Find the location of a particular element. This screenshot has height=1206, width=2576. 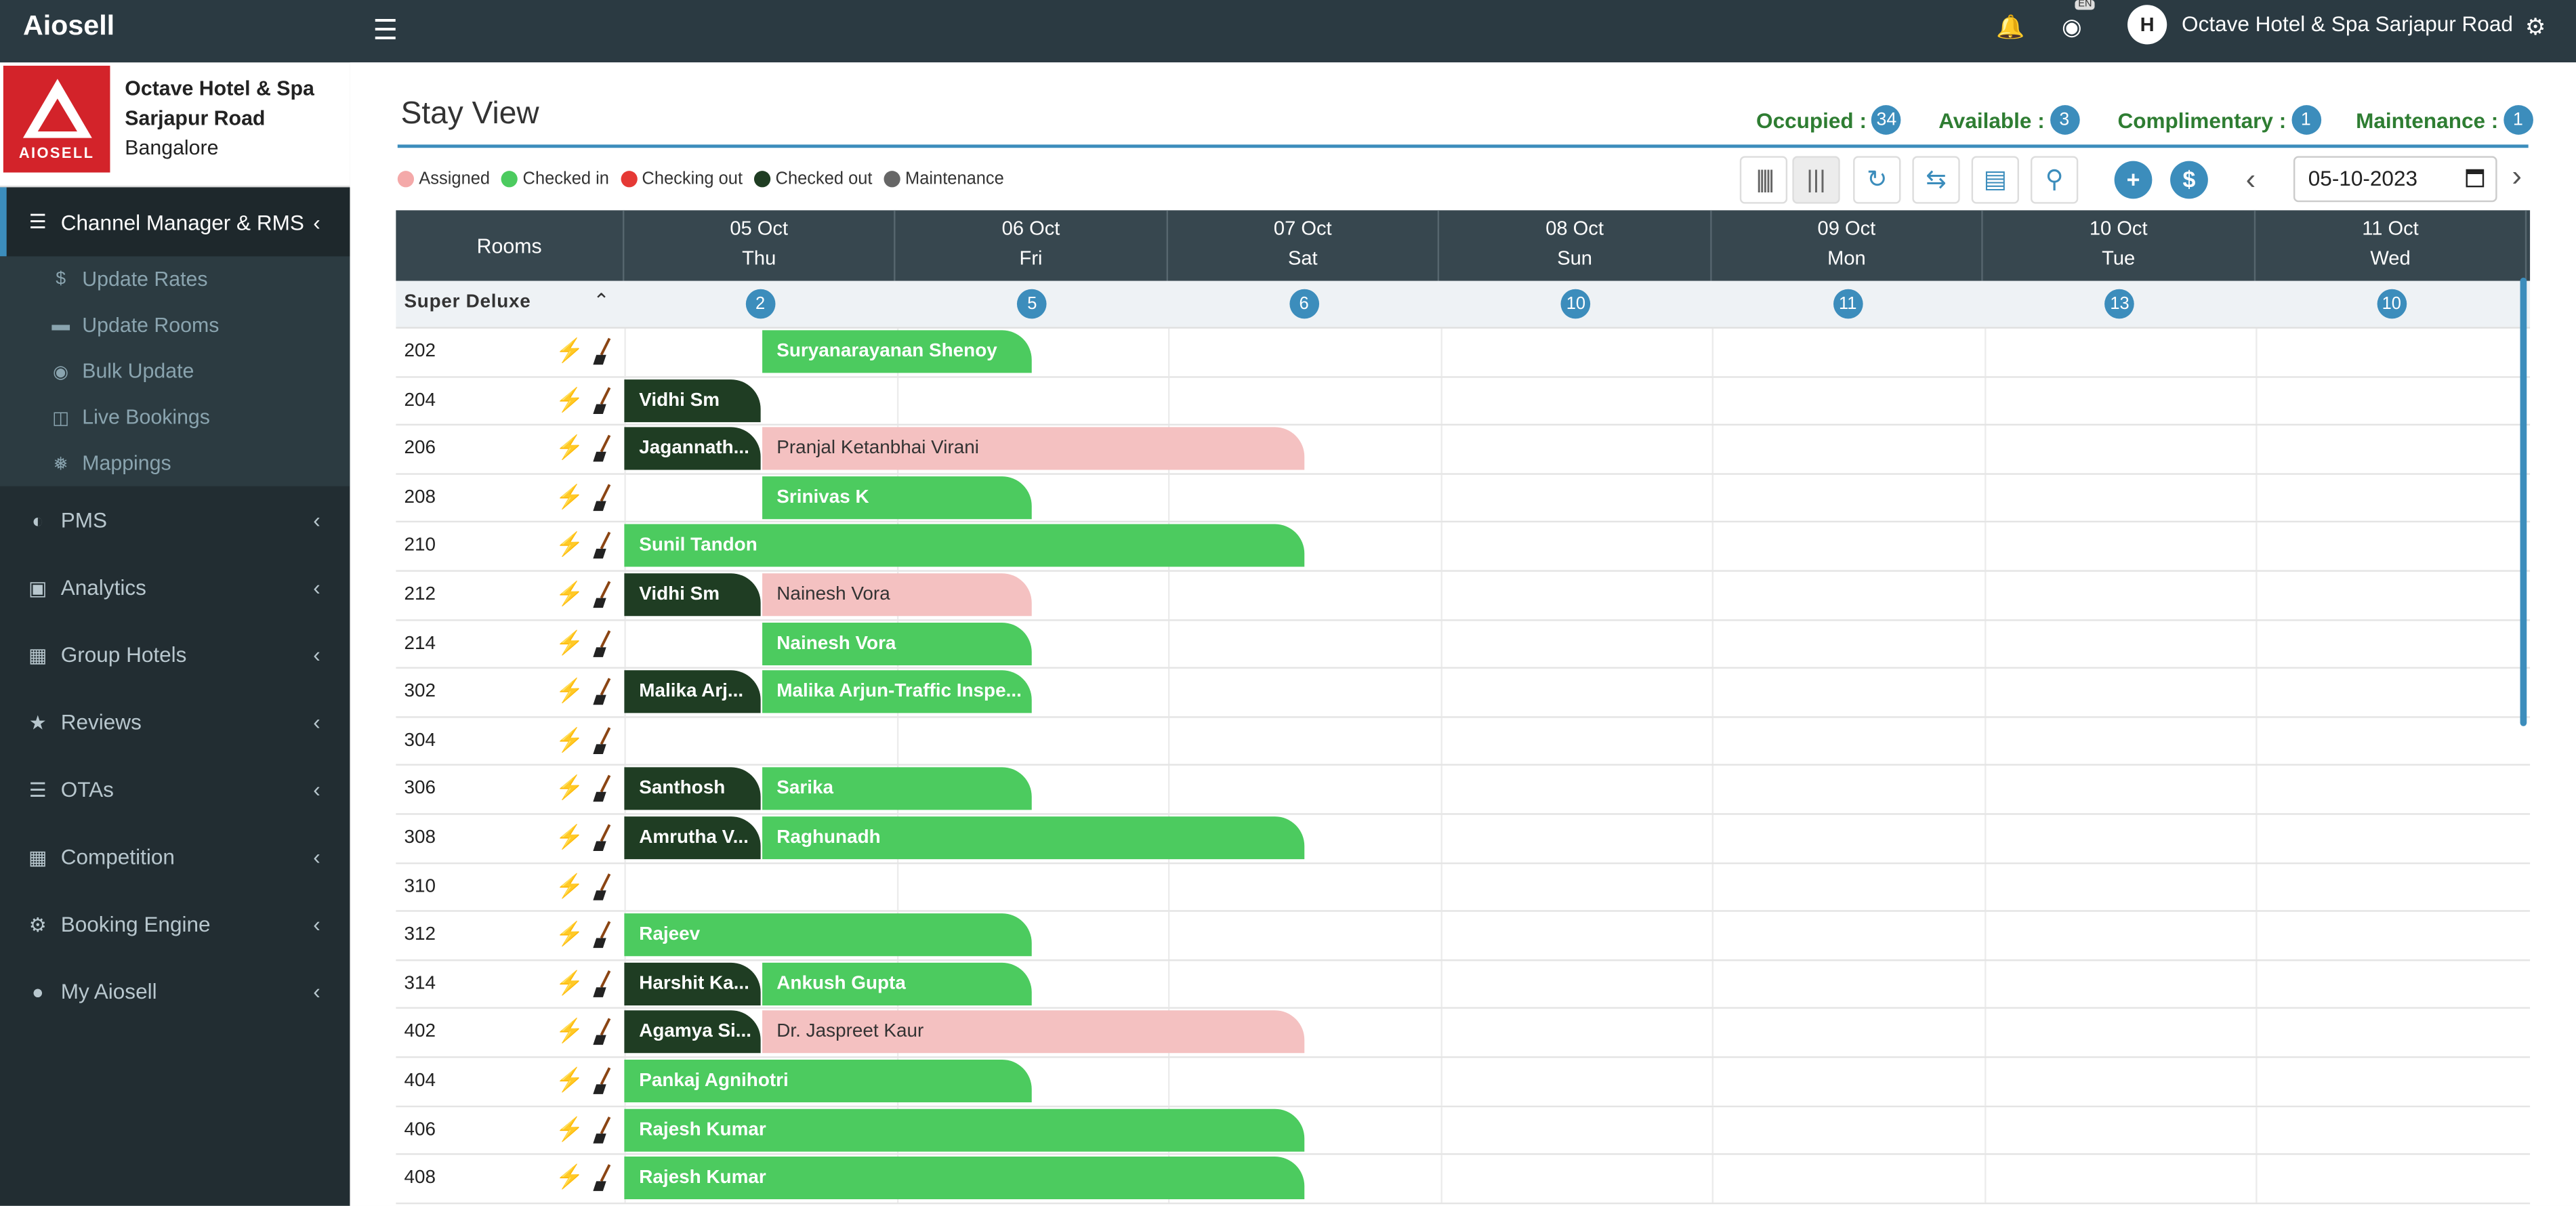

calendar-icon is located at coordinates (2475, 178).